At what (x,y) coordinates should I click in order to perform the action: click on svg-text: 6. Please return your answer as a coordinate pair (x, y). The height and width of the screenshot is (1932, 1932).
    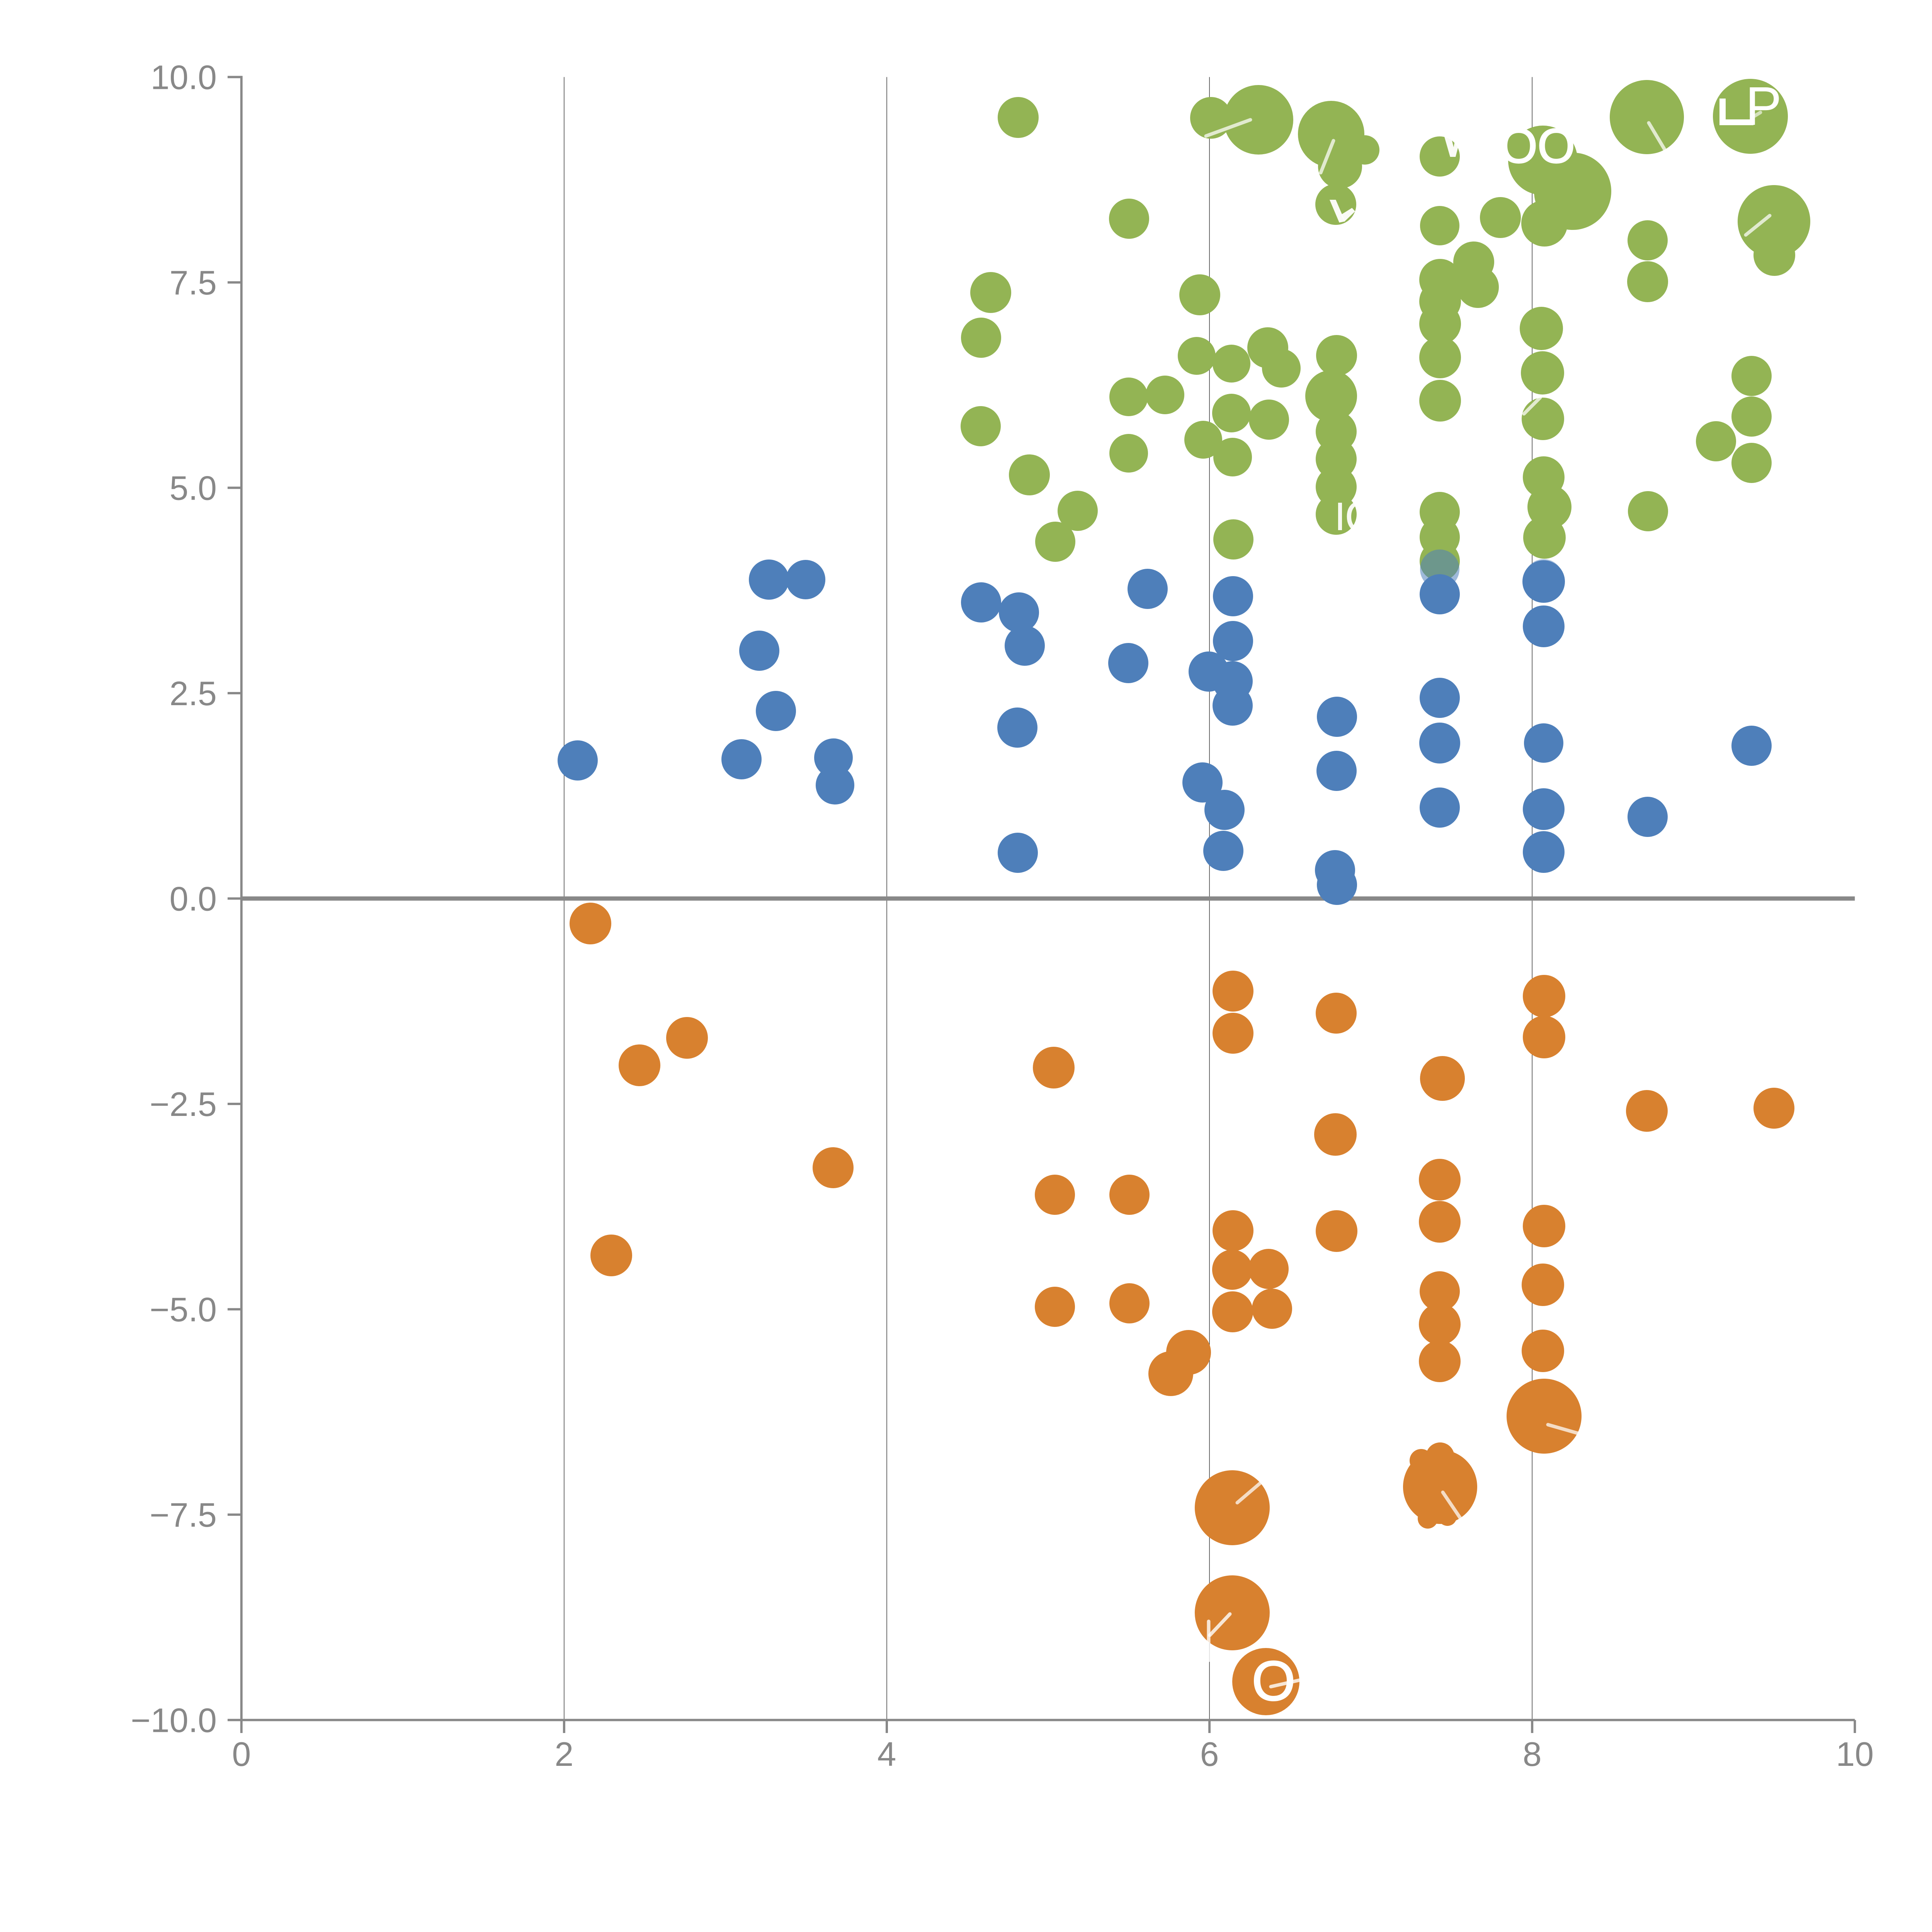
    Looking at the image, I should click on (1210, 1754).